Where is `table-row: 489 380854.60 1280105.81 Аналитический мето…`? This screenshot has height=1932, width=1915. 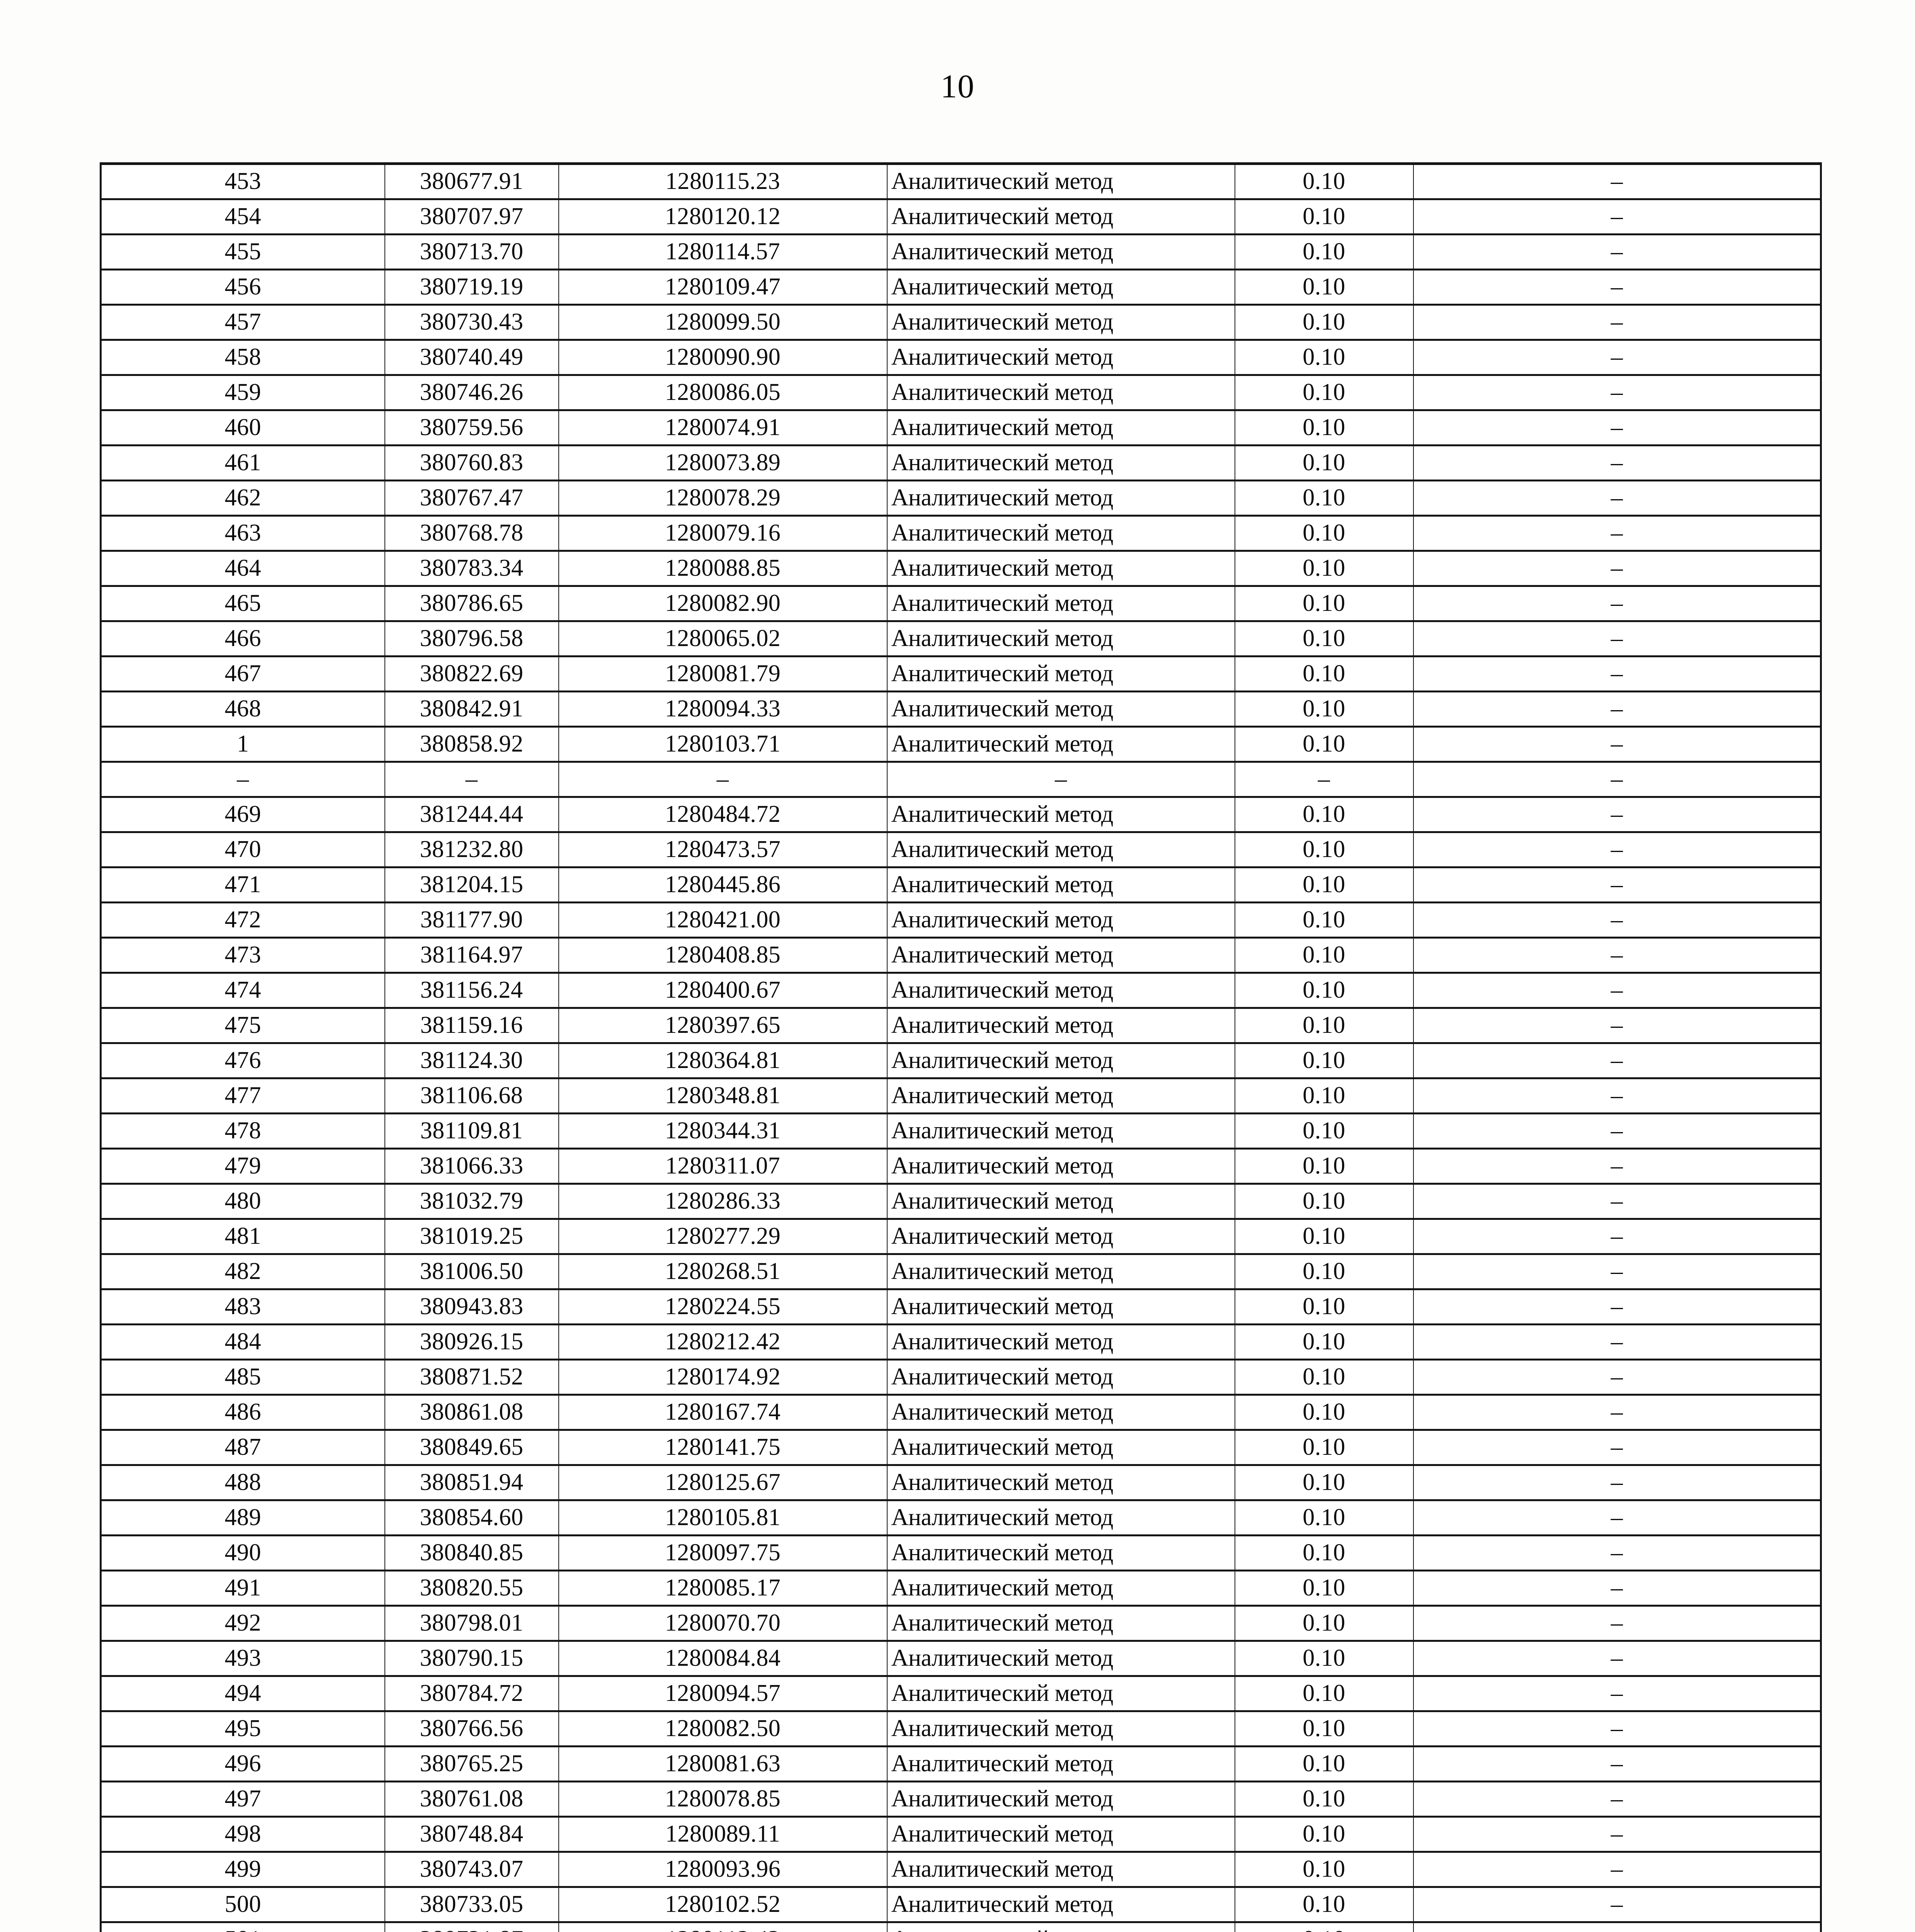
table-row: 489 380854.60 1280105.81 Аналитический мето… is located at coordinates (961, 1518).